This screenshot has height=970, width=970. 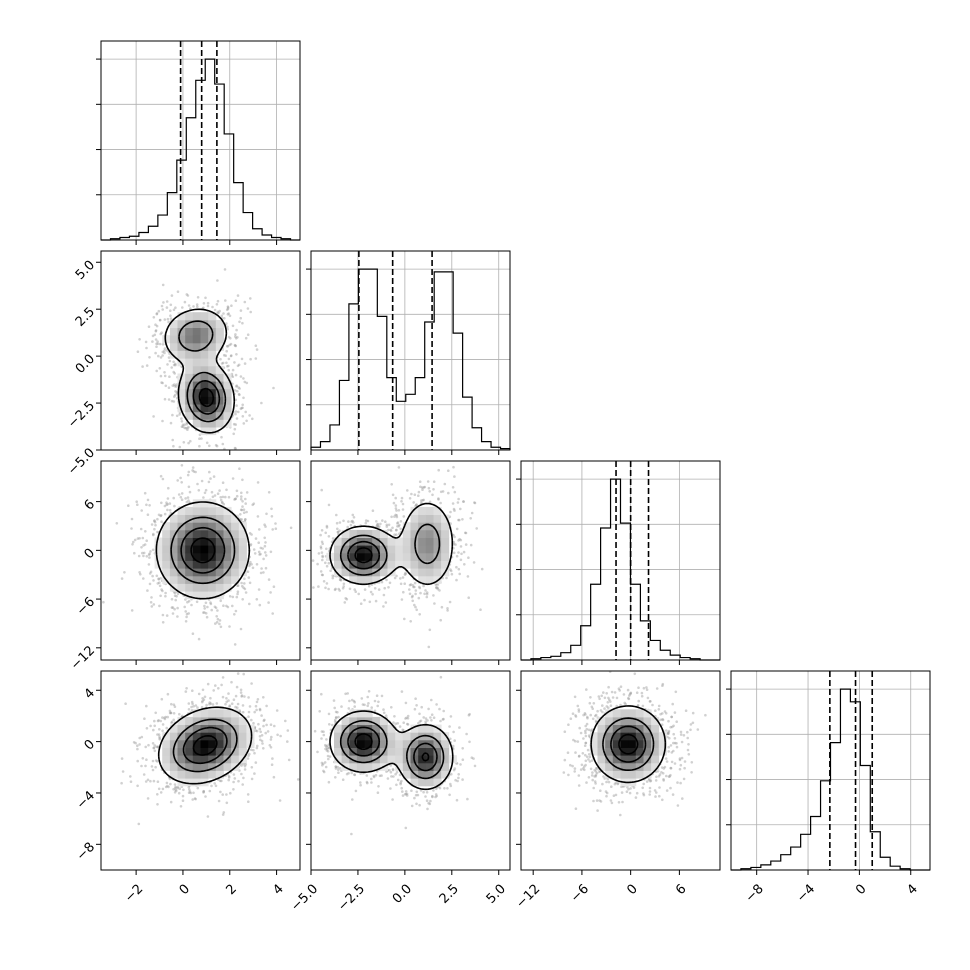 I want to click on y-tick-label-param-2: −12, so click(x=83, y=658).